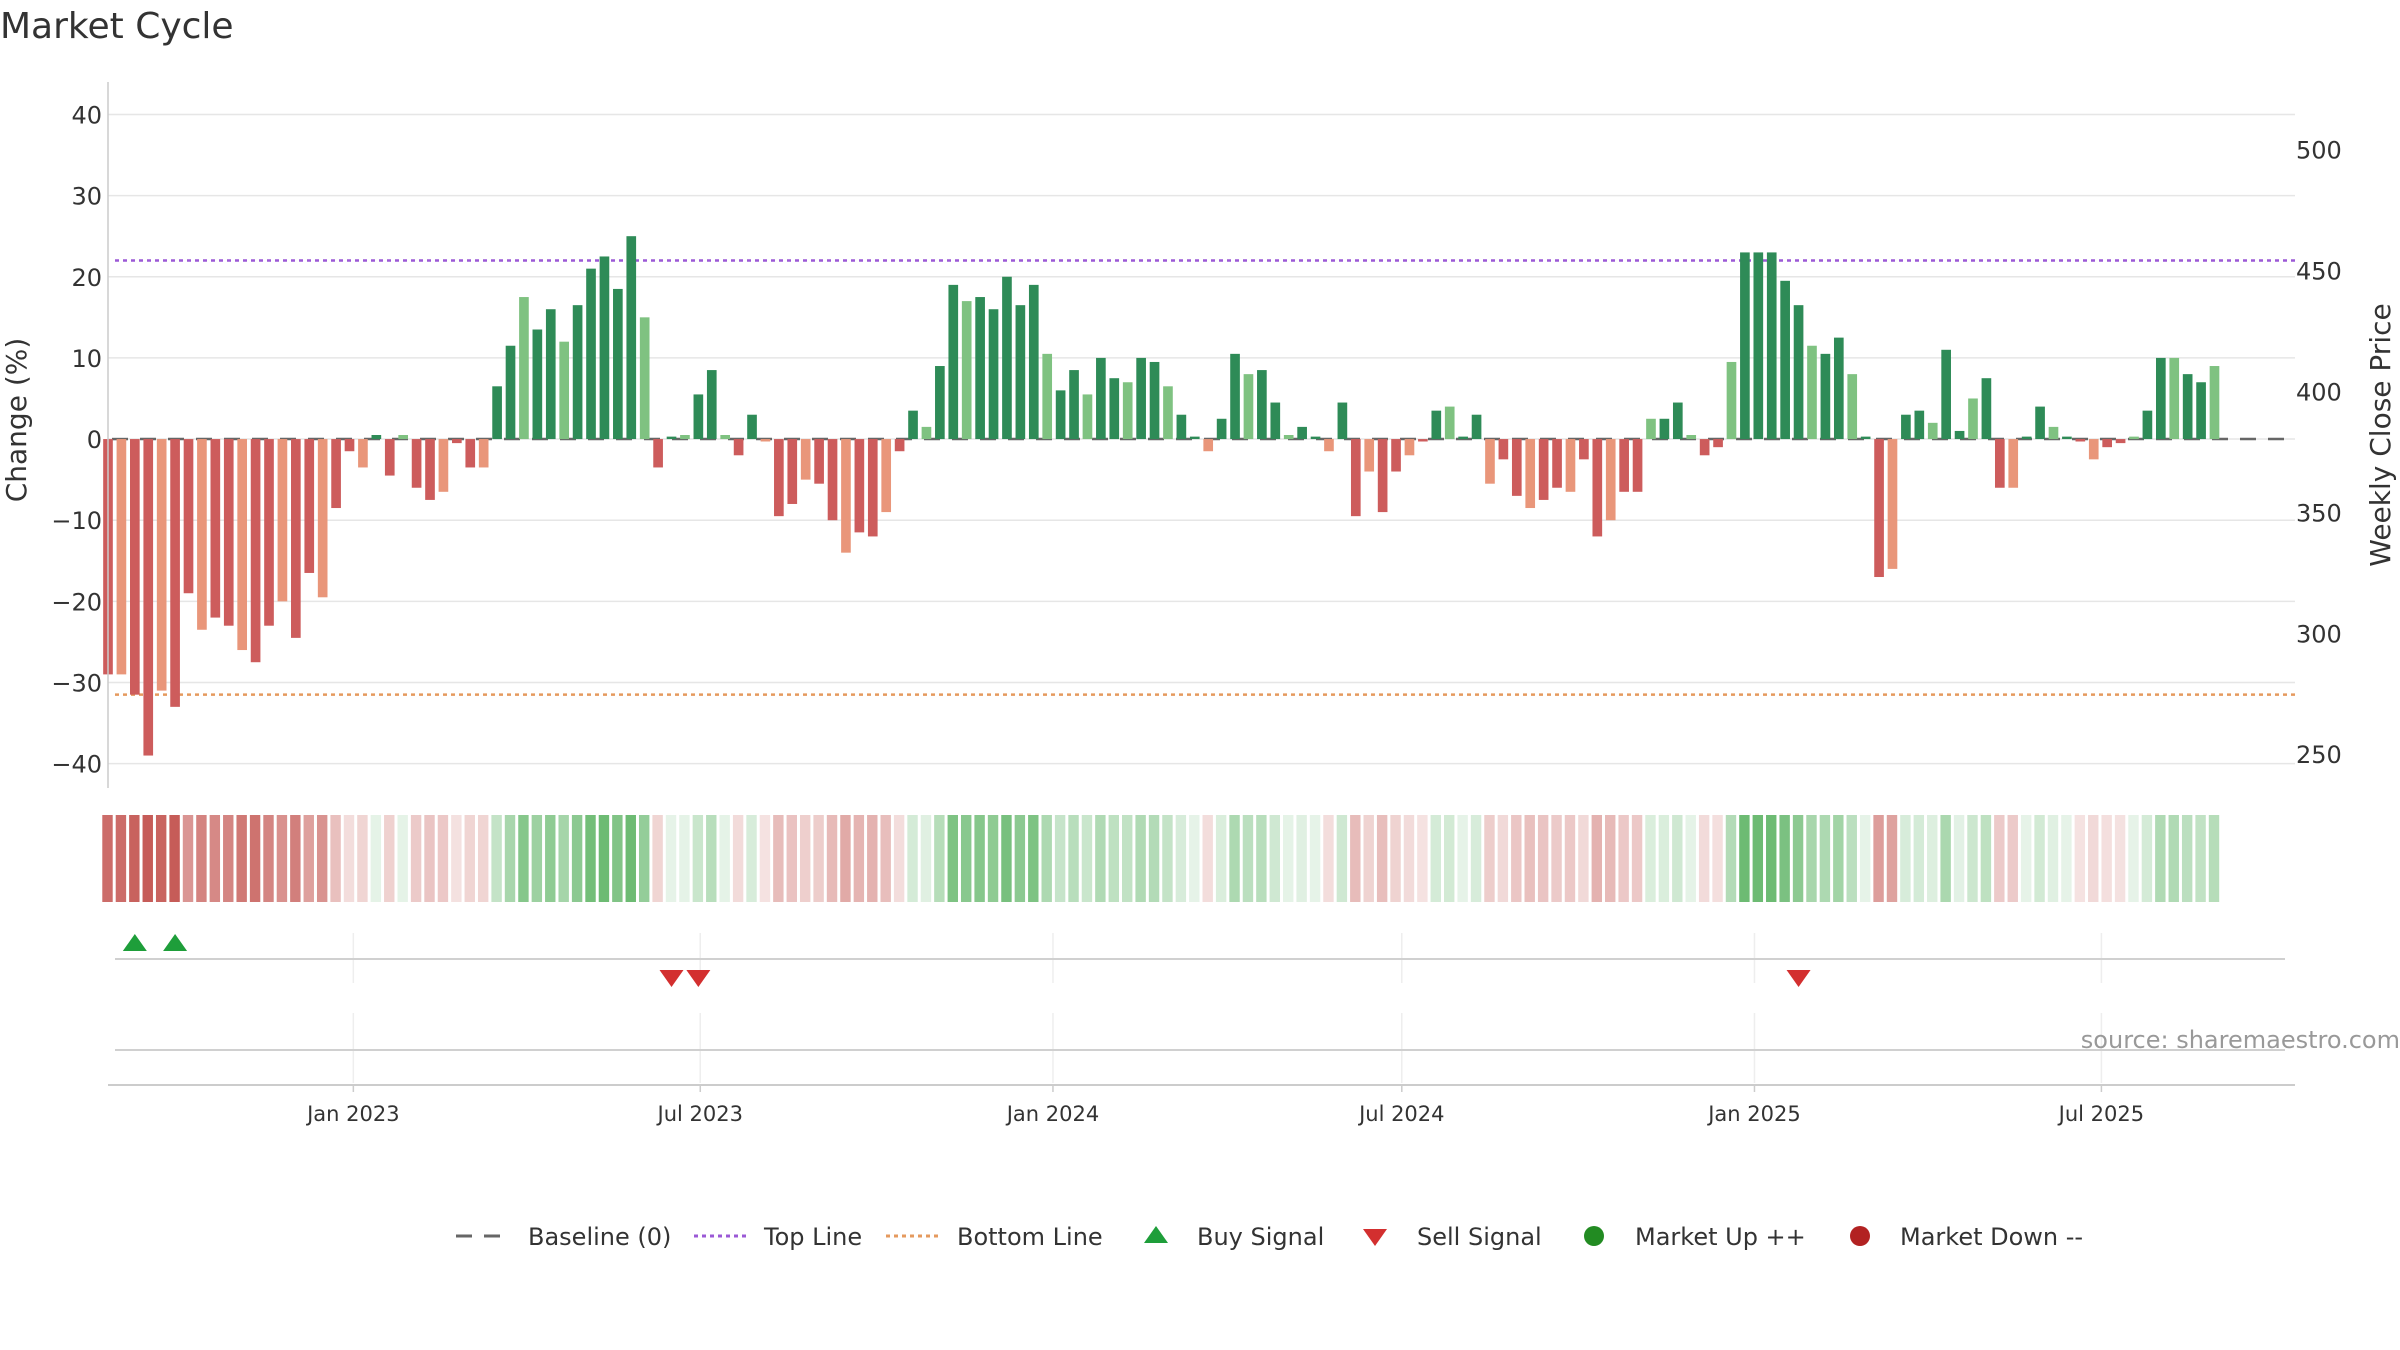 This screenshot has height=1350, width=2400. I want to click on market-down-swatch, so click(1860, 1236).